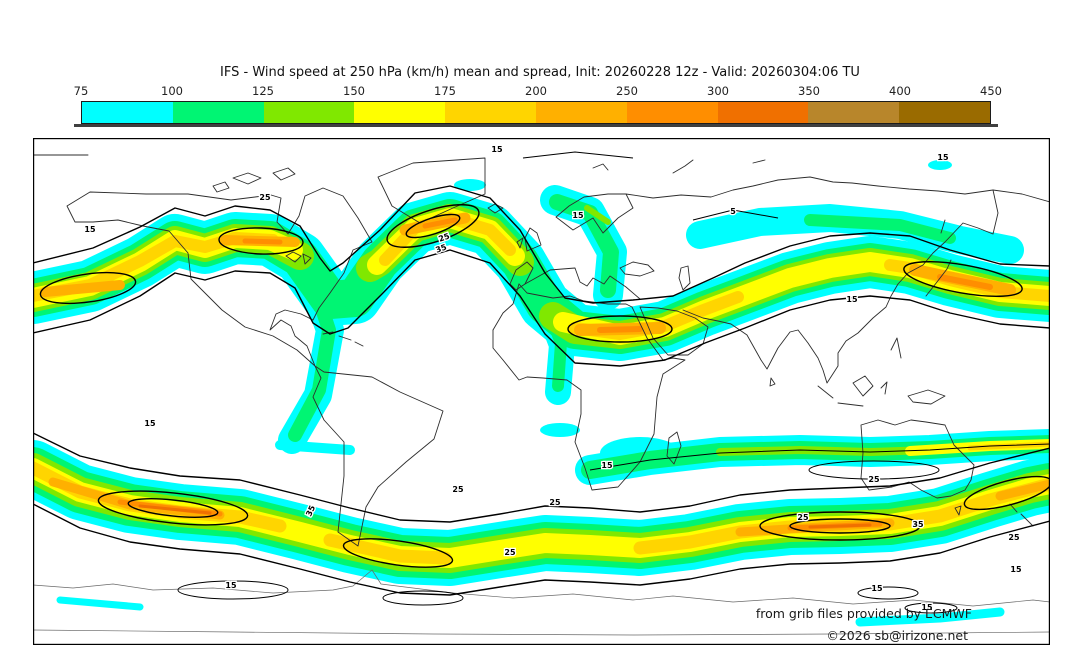  I want to click on colorbar: 75 100 125 150 175 200 250 300 350 400 450, so click(538, 106).